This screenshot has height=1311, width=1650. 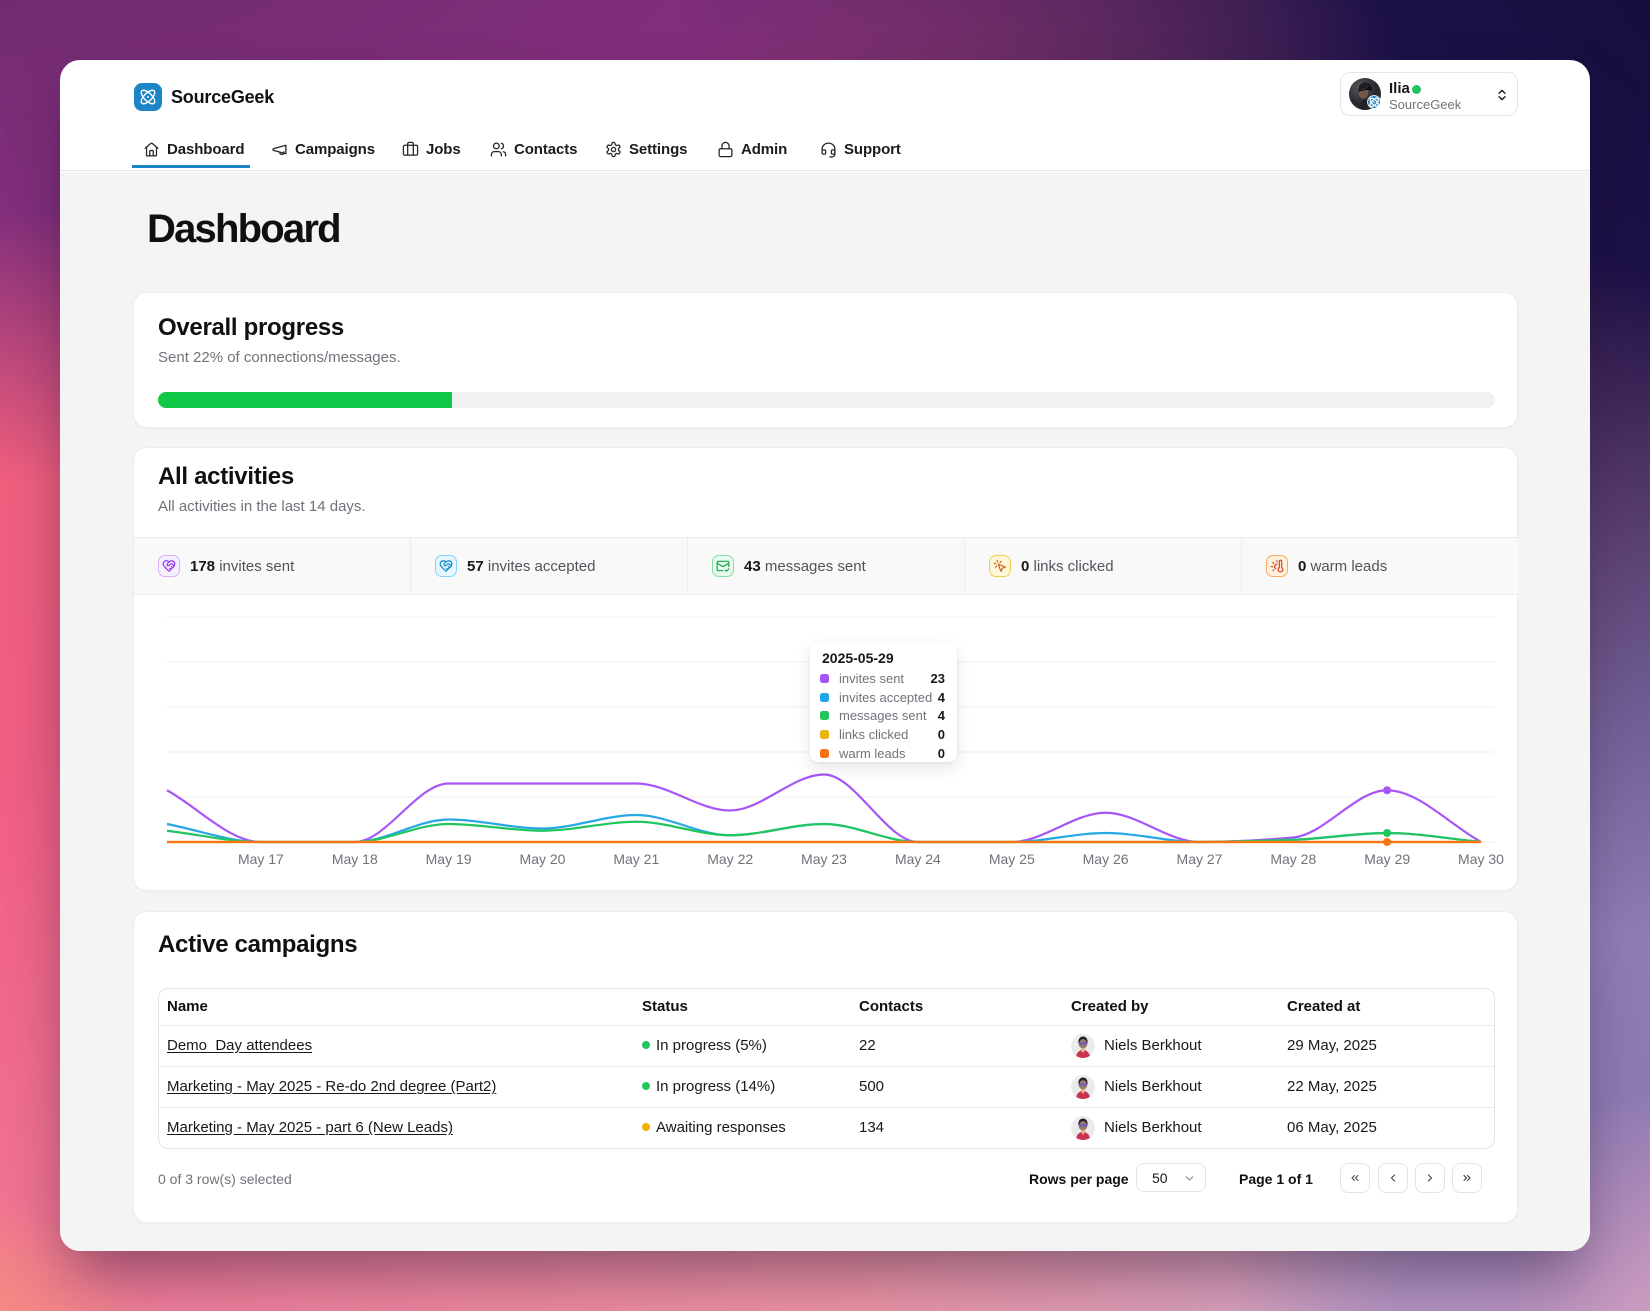 What do you see at coordinates (355, 859) in the screenshot?
I see `svg-text: May 18` at bounding box center [355, 859].